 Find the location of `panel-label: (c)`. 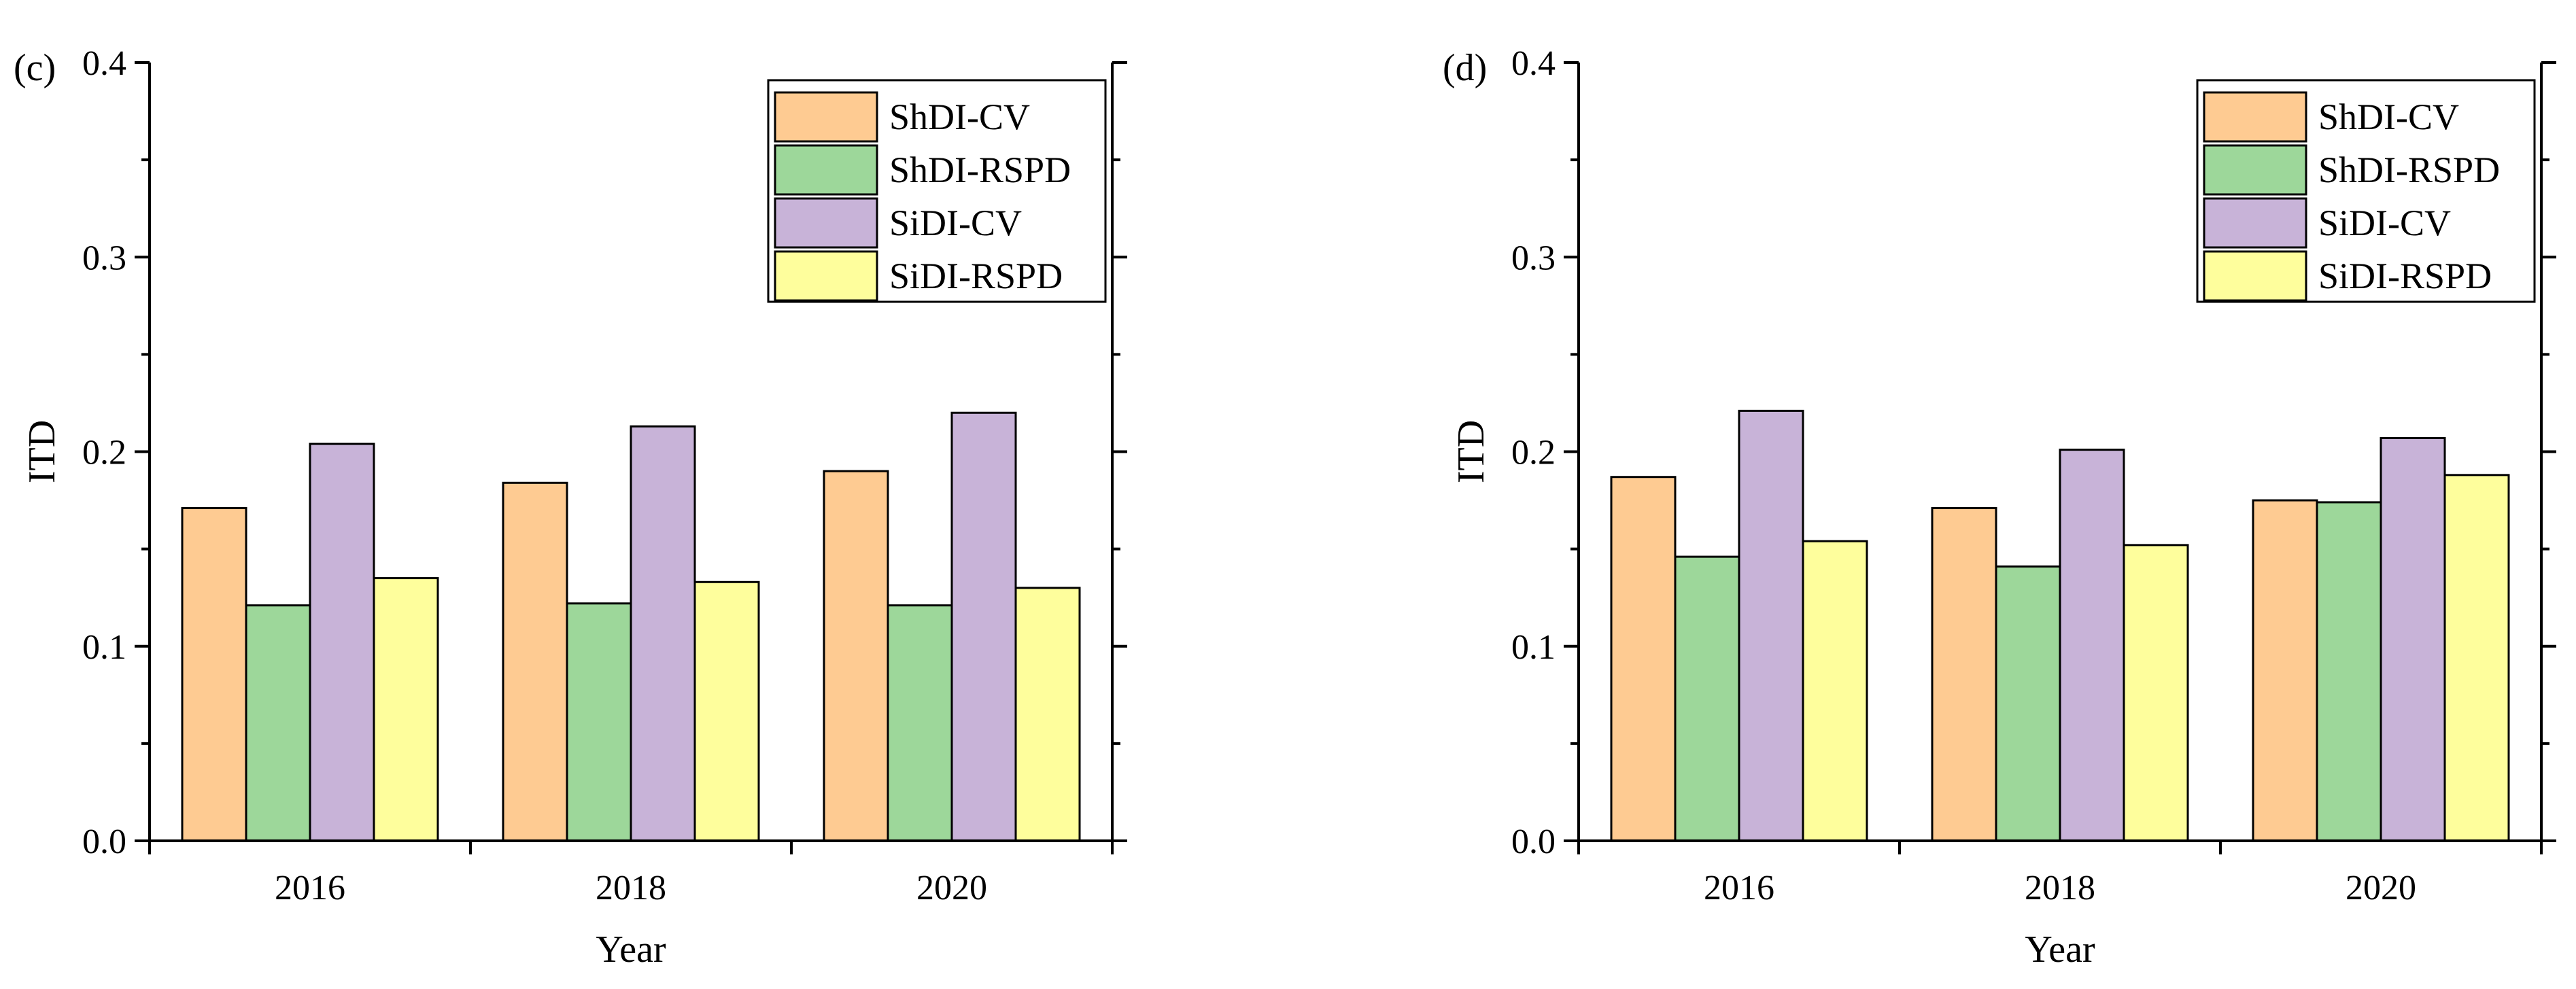

panel-label: (c) is located at coordinates (35, 68).